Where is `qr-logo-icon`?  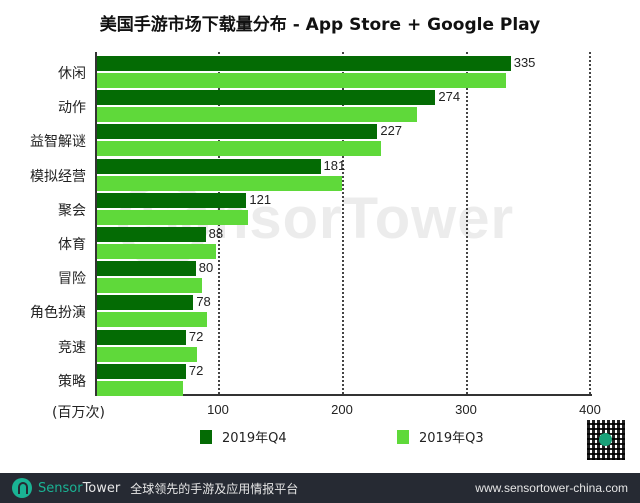
qr-logo-icon is located at coordinates (605, 439).